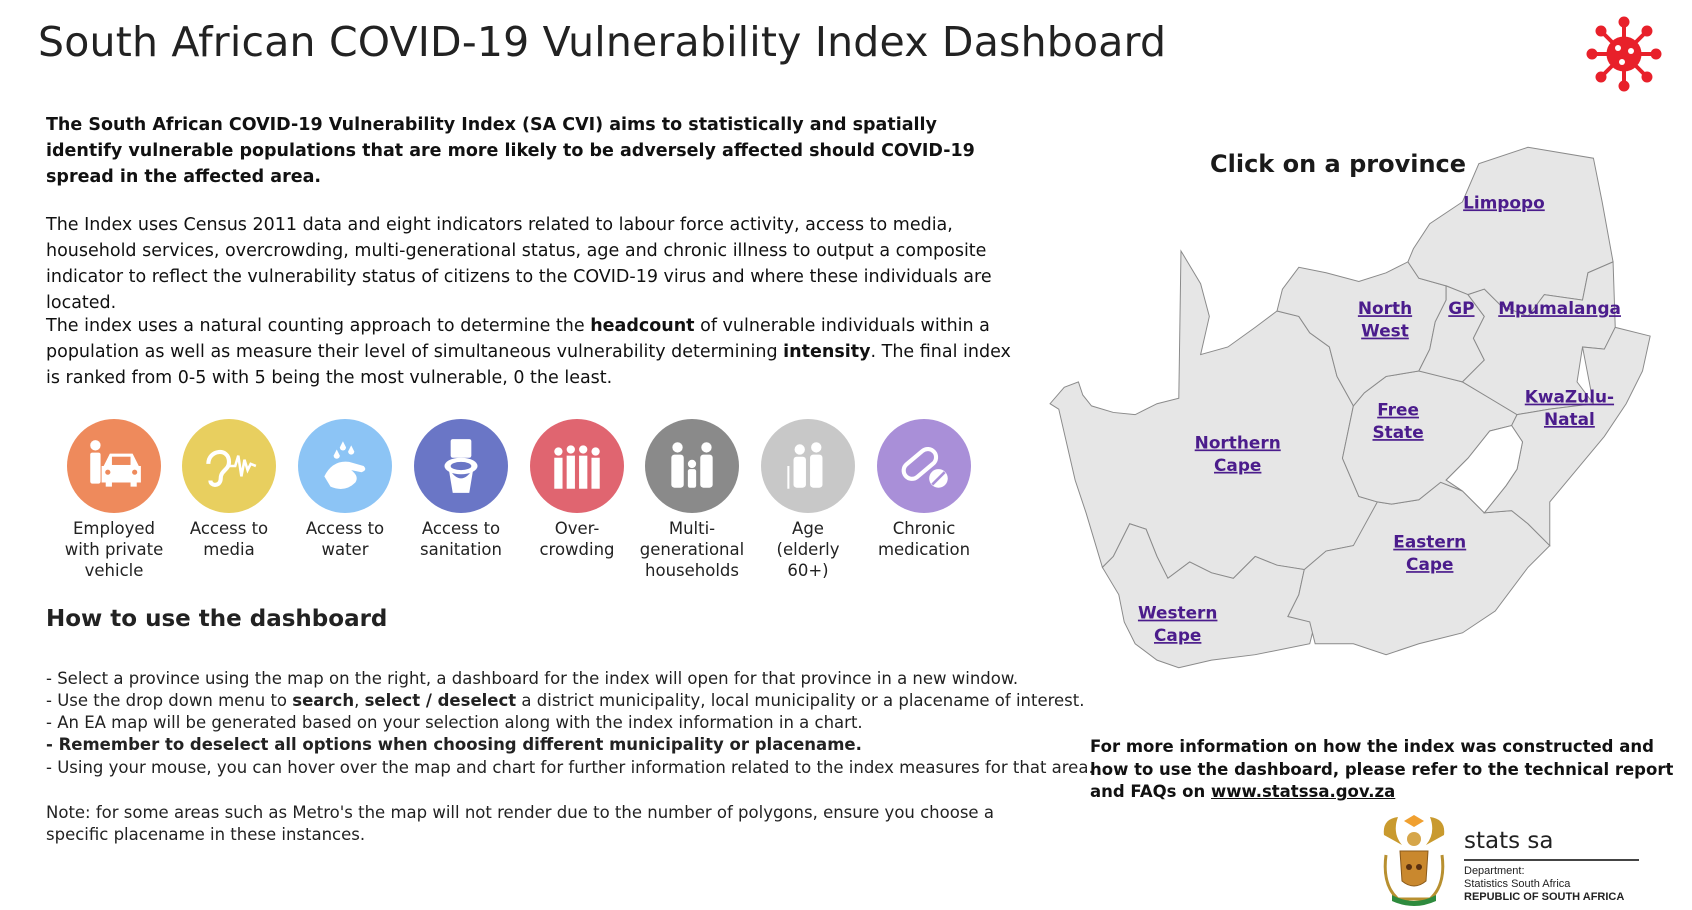  What do you see at coordinates (1559, 308) in the screenshot?
I see `link-mpumalanga: Mpumalanga` at bounding box center [1559, 308].